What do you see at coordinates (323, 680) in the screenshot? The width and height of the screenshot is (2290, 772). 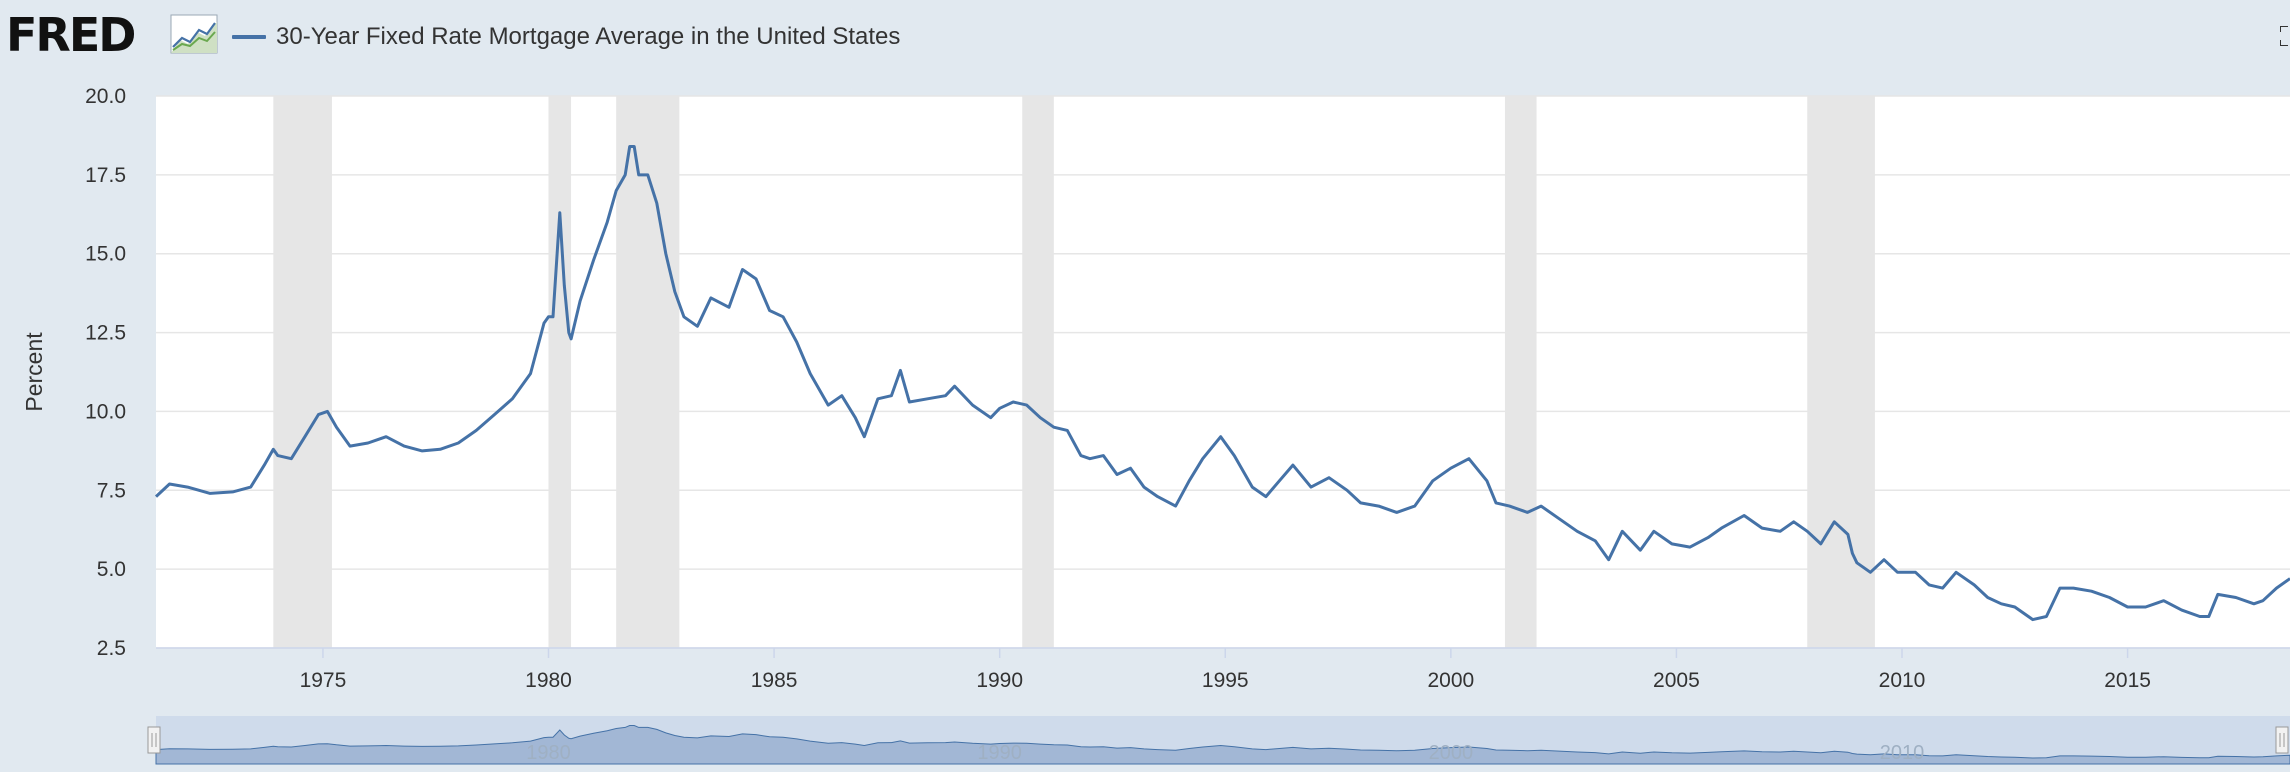 I see `x-tick-label: 1975` at bounding box center [323, 680].